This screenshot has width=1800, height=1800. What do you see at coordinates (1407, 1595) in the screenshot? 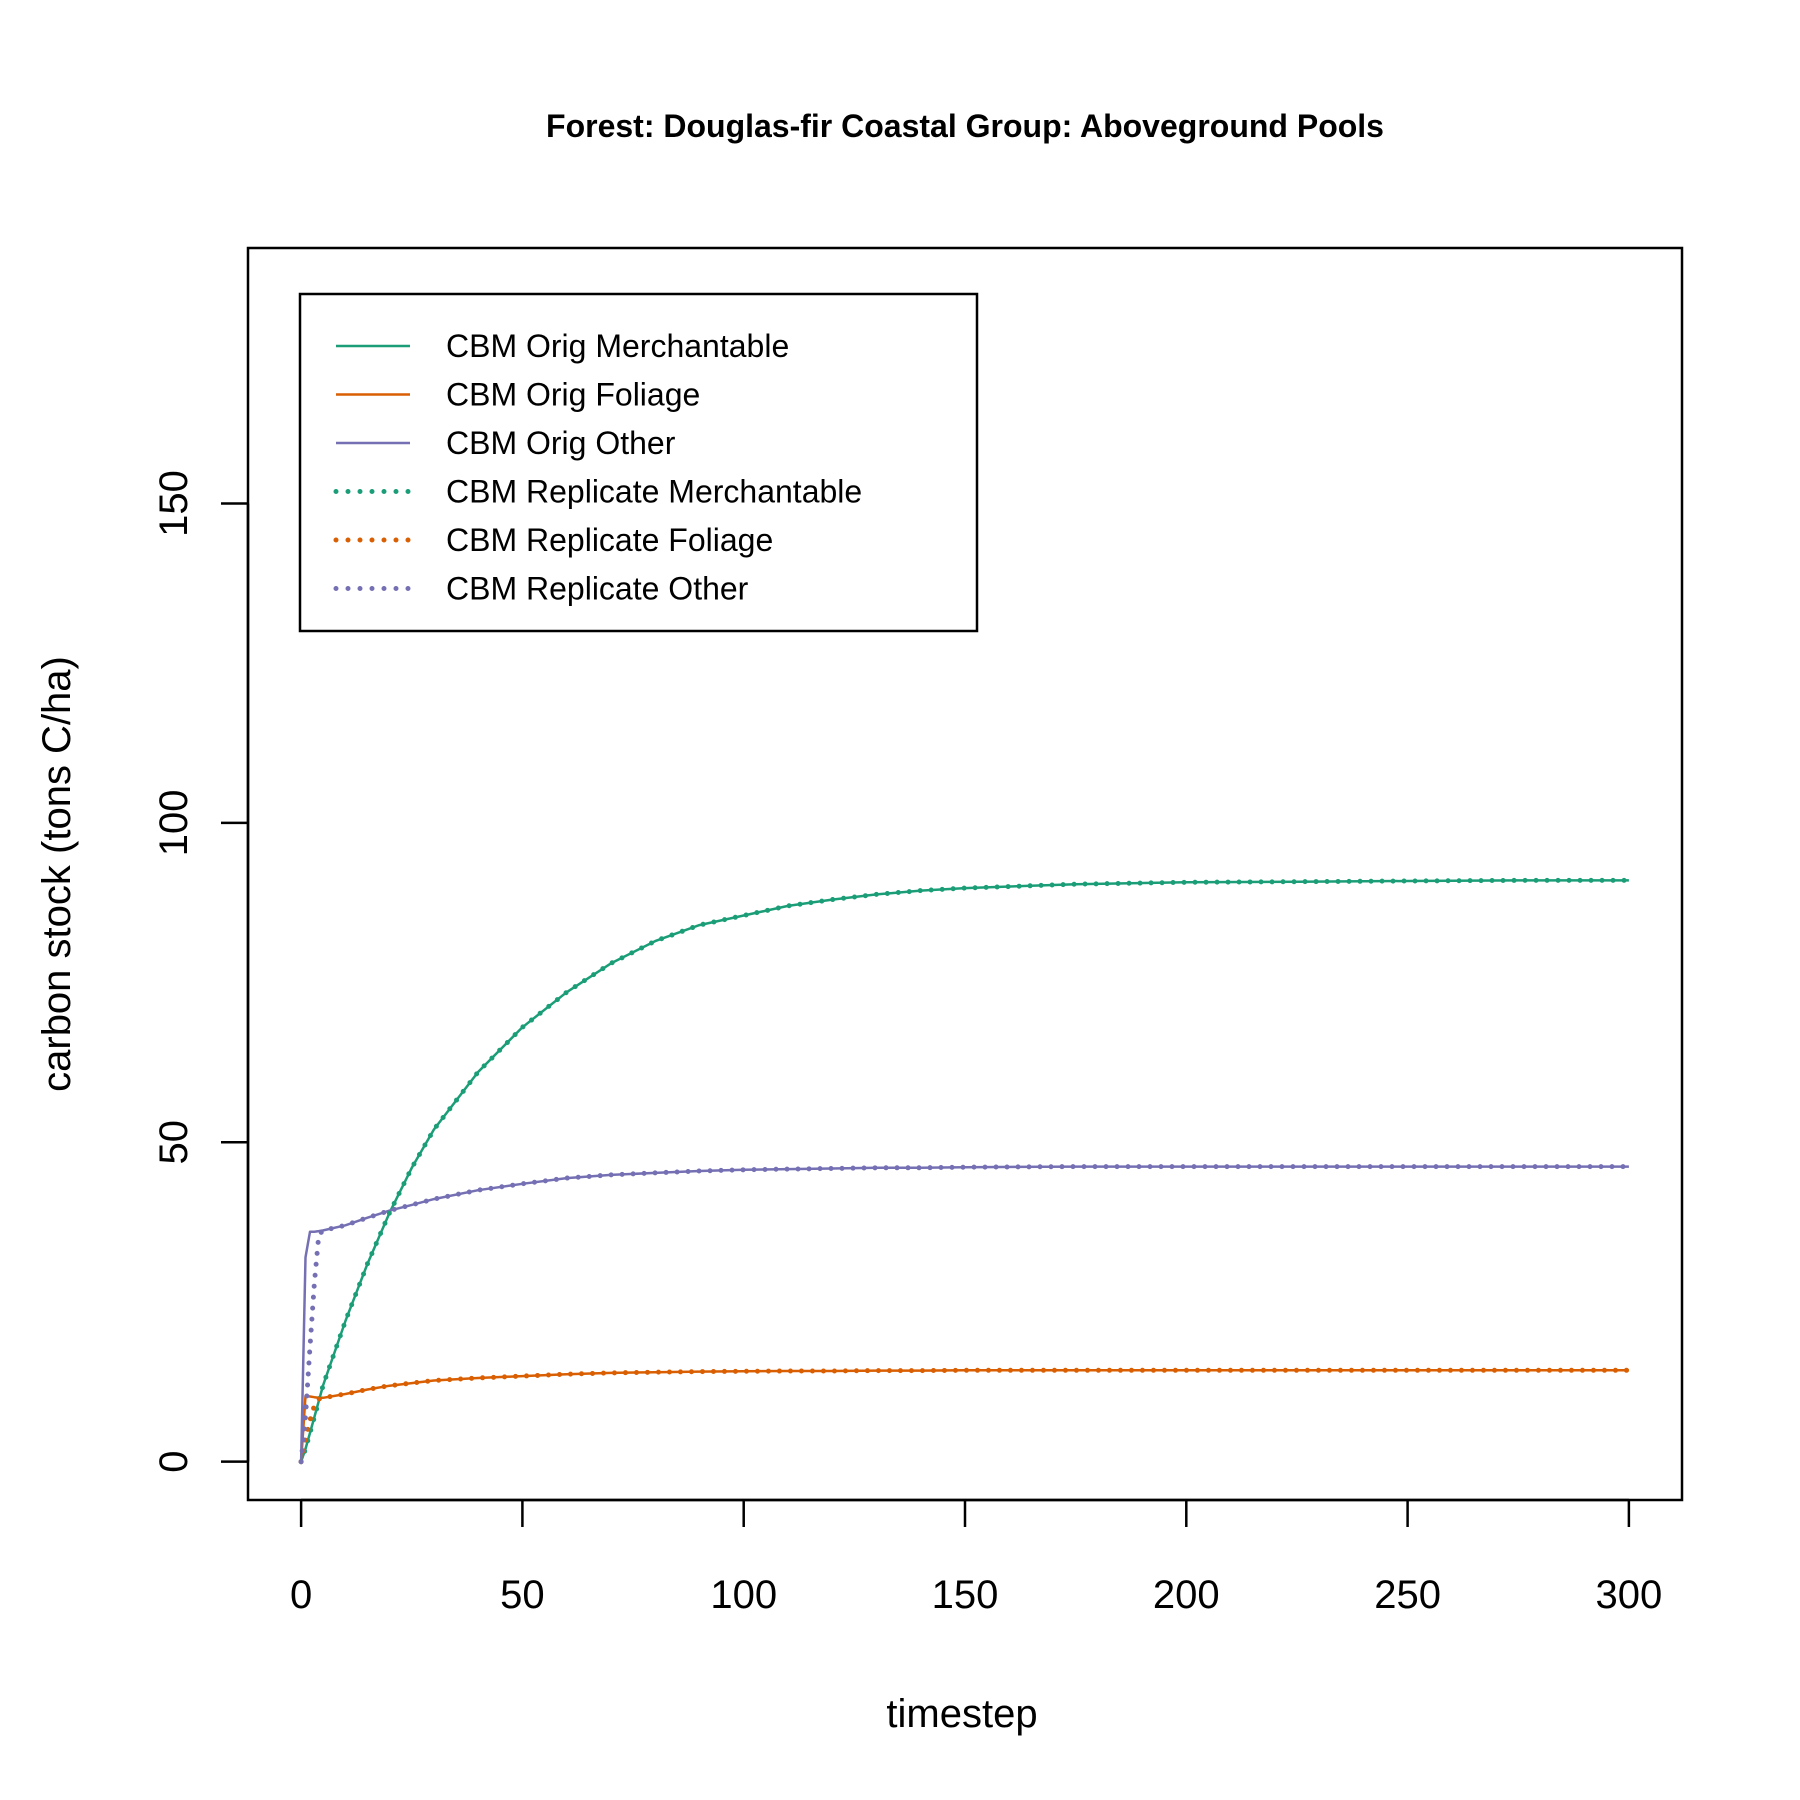
I see `x-tick-label: 250` at bounding box center [1407, 1595].